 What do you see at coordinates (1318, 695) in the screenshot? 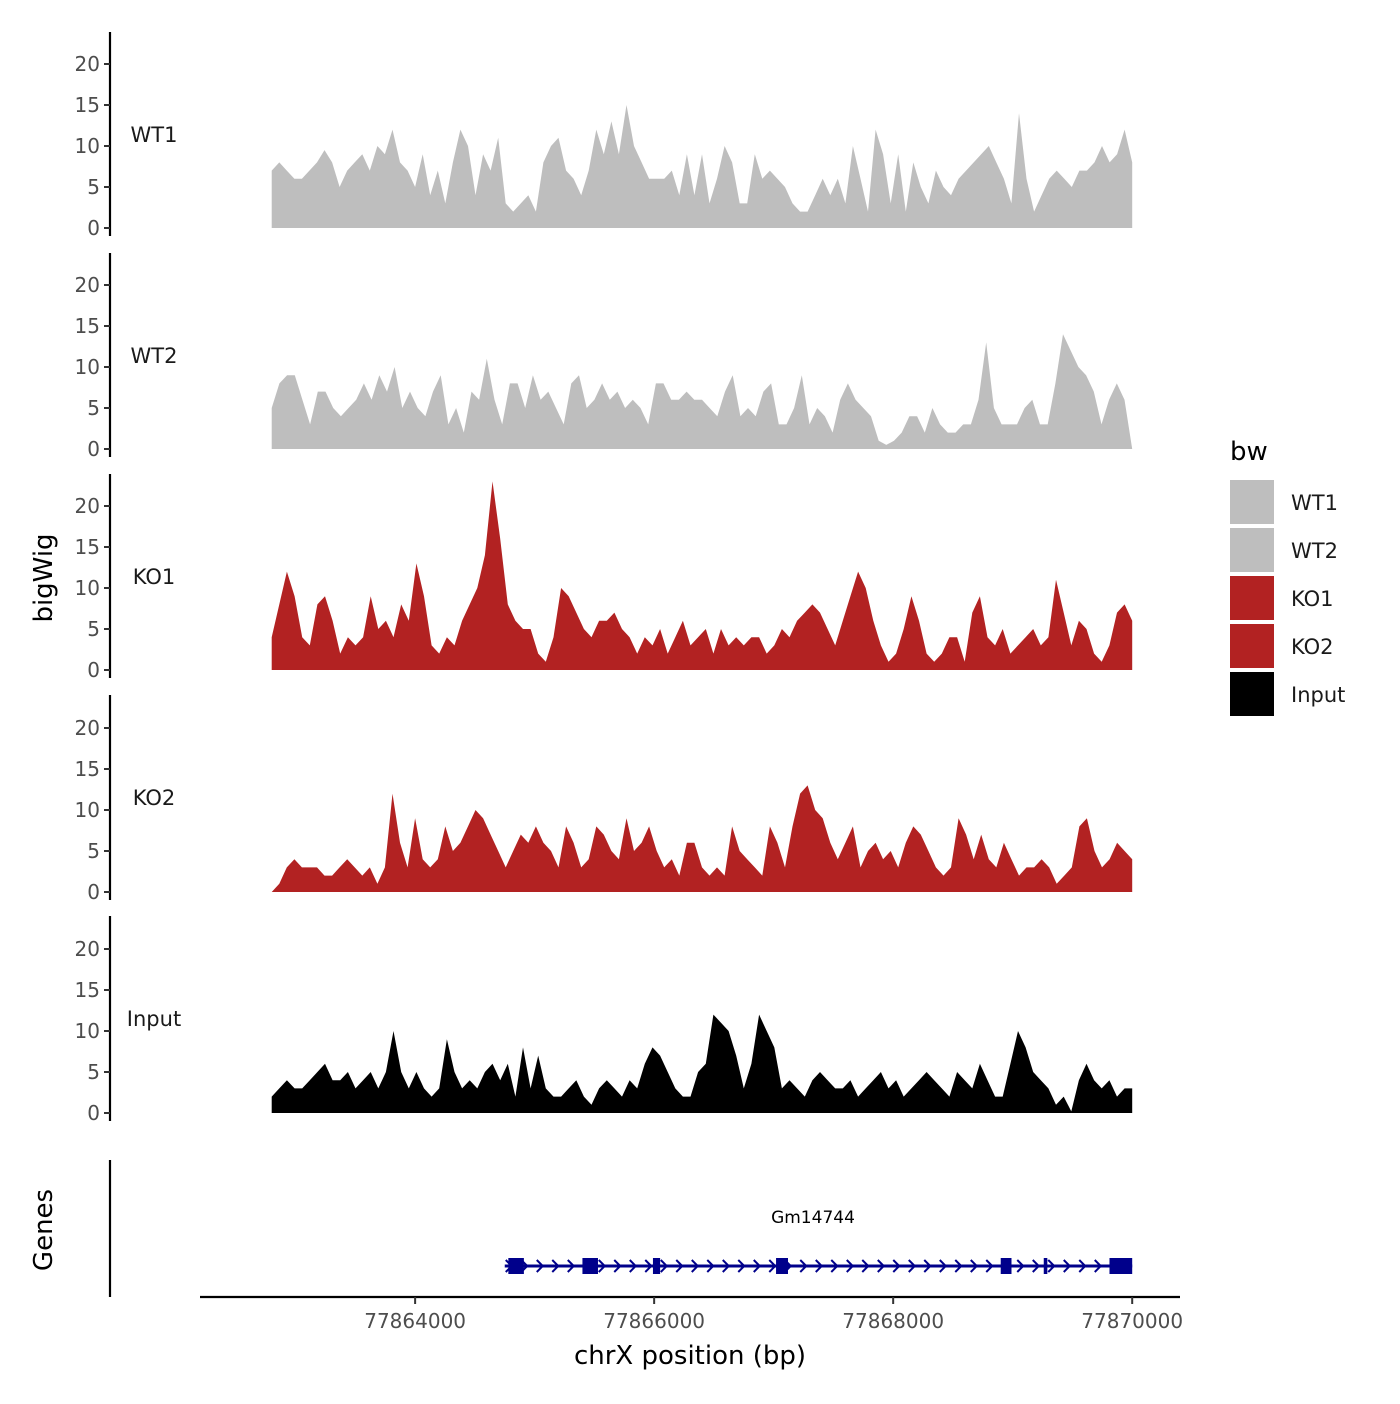
I see `legend-label: Input` at bounding box center [1318, 695].